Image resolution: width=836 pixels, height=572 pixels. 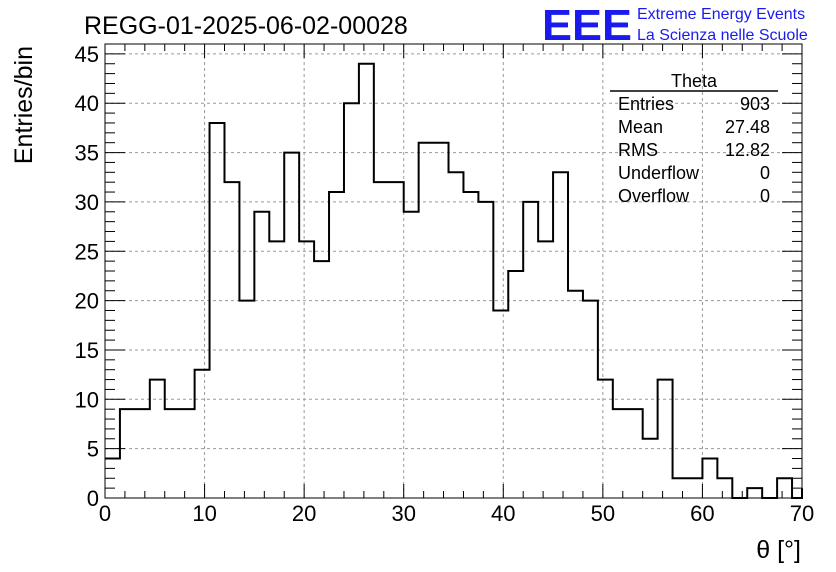 I want to click on eee-logo-letters: EEE, so click(x=587, y=25).